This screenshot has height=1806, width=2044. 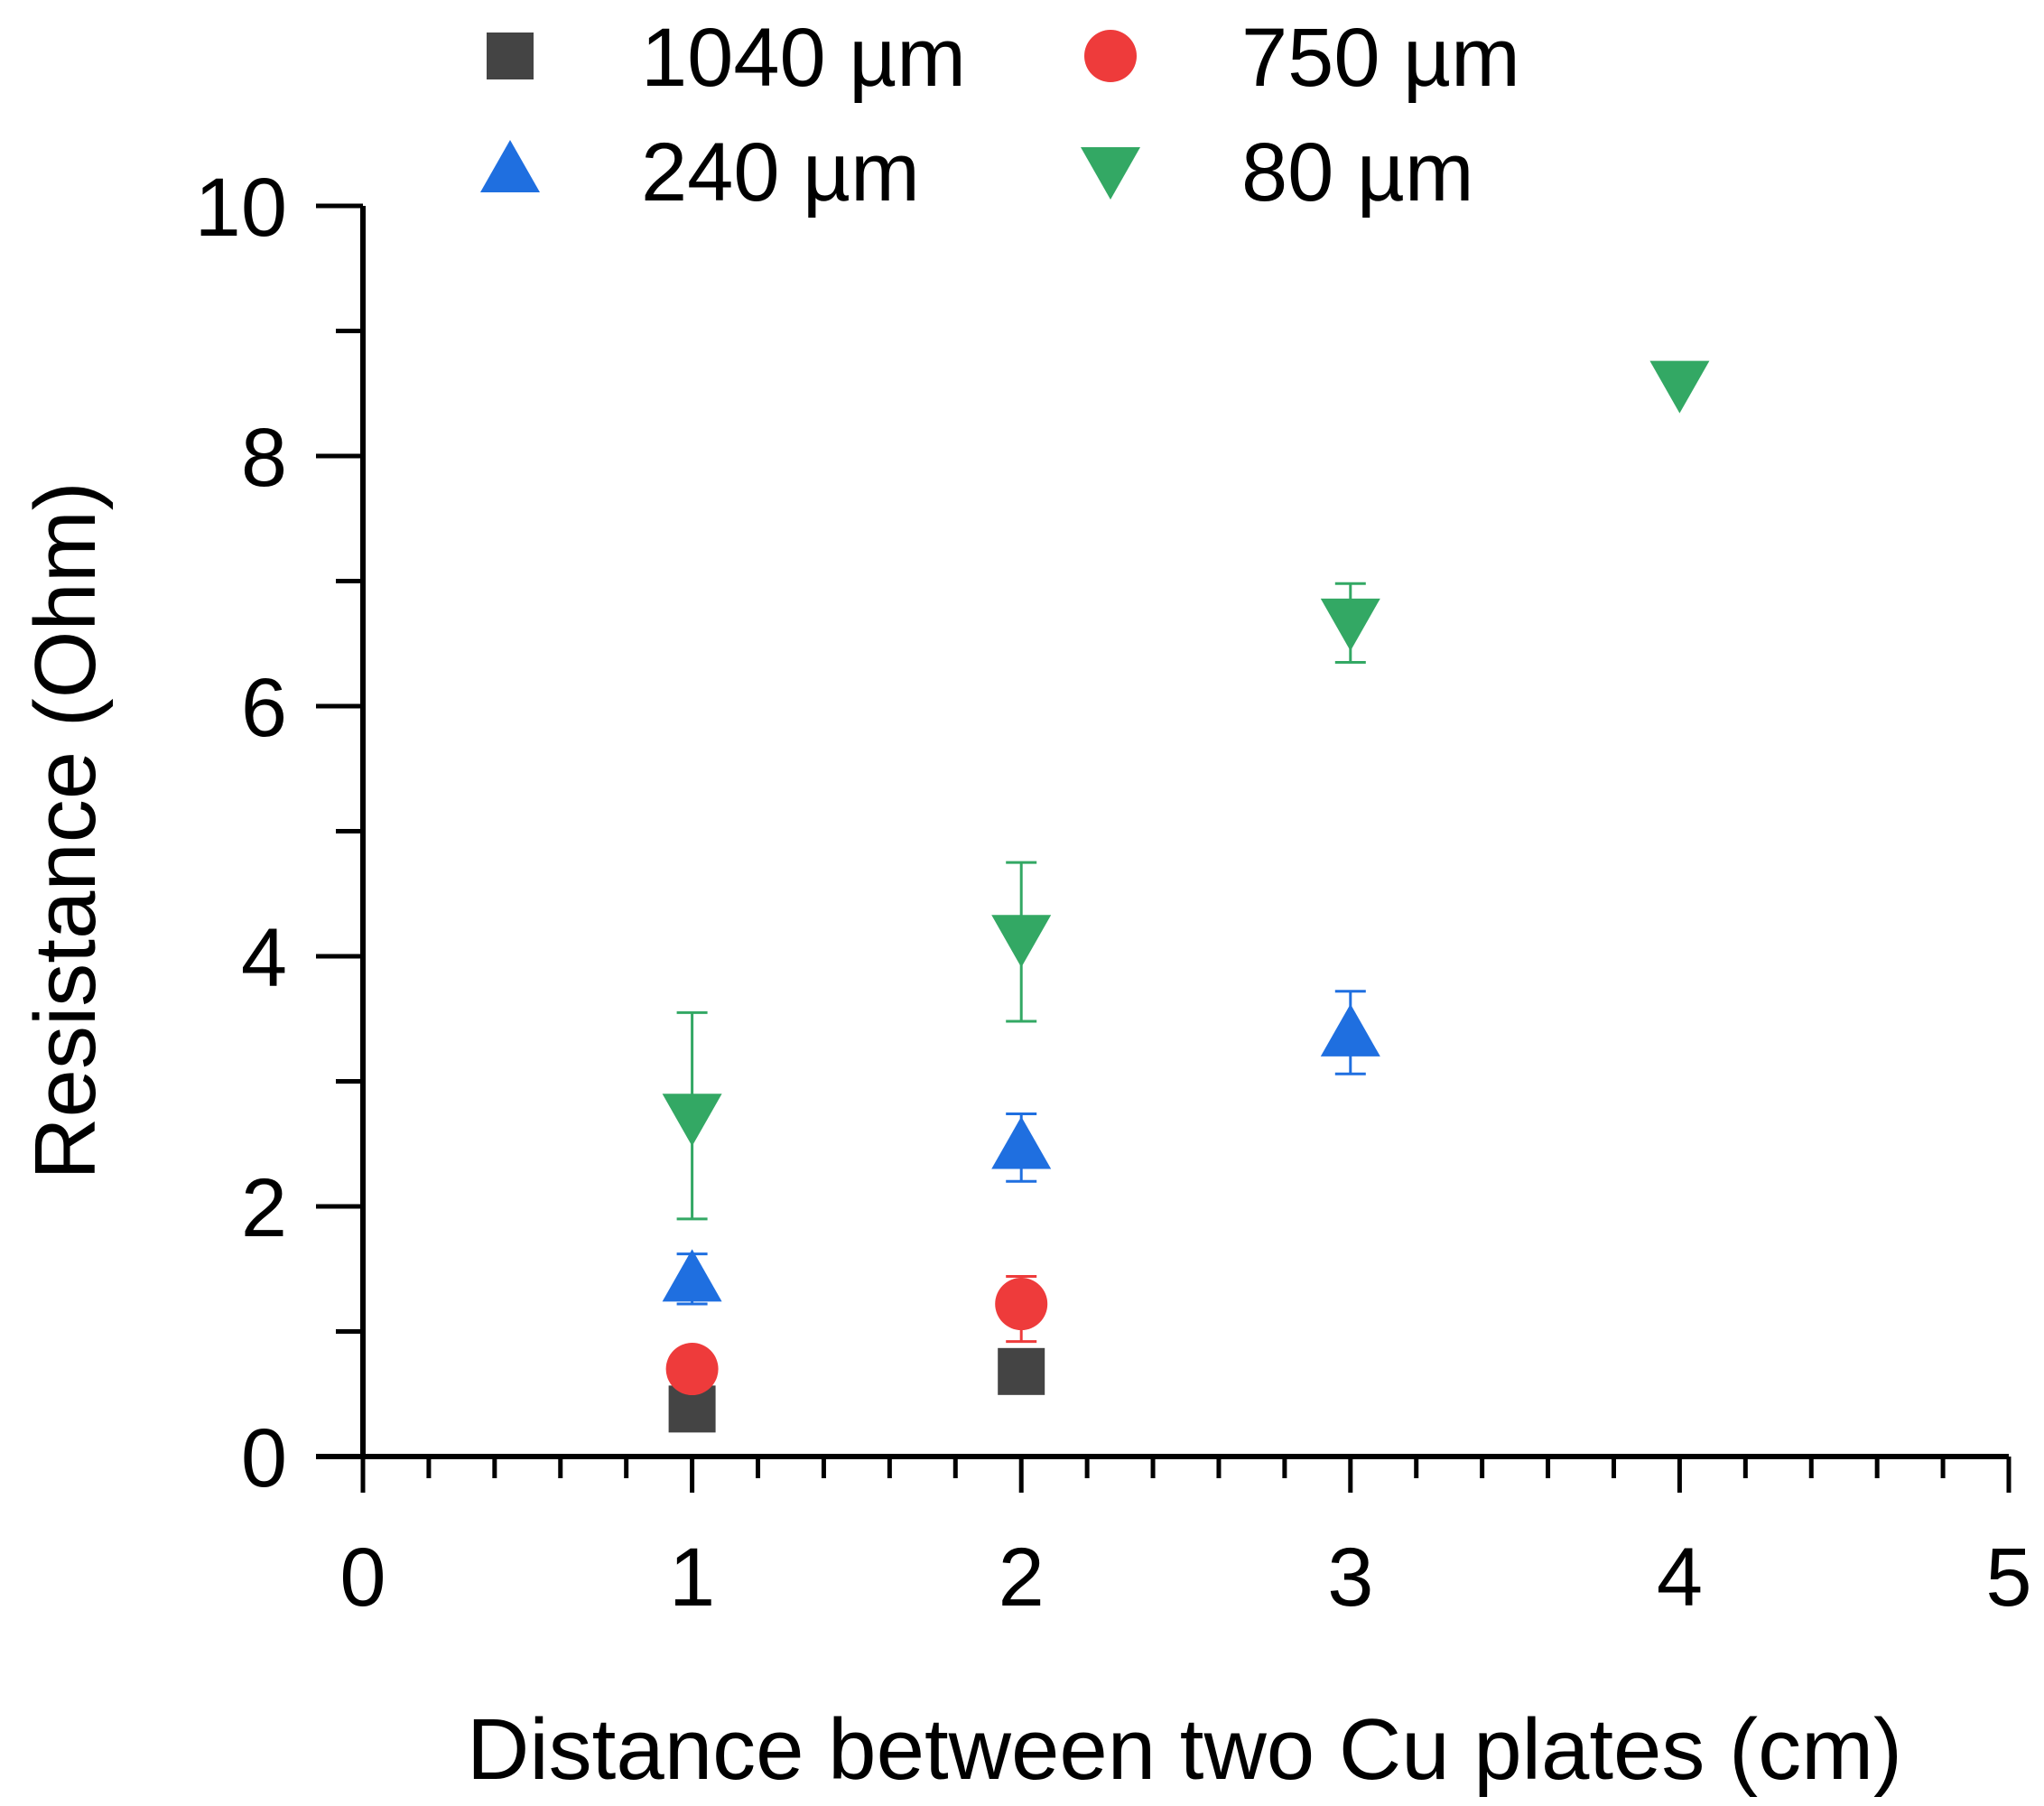 I want to click on legend-label-1: 750 µm, so click(x=1380, y=58).